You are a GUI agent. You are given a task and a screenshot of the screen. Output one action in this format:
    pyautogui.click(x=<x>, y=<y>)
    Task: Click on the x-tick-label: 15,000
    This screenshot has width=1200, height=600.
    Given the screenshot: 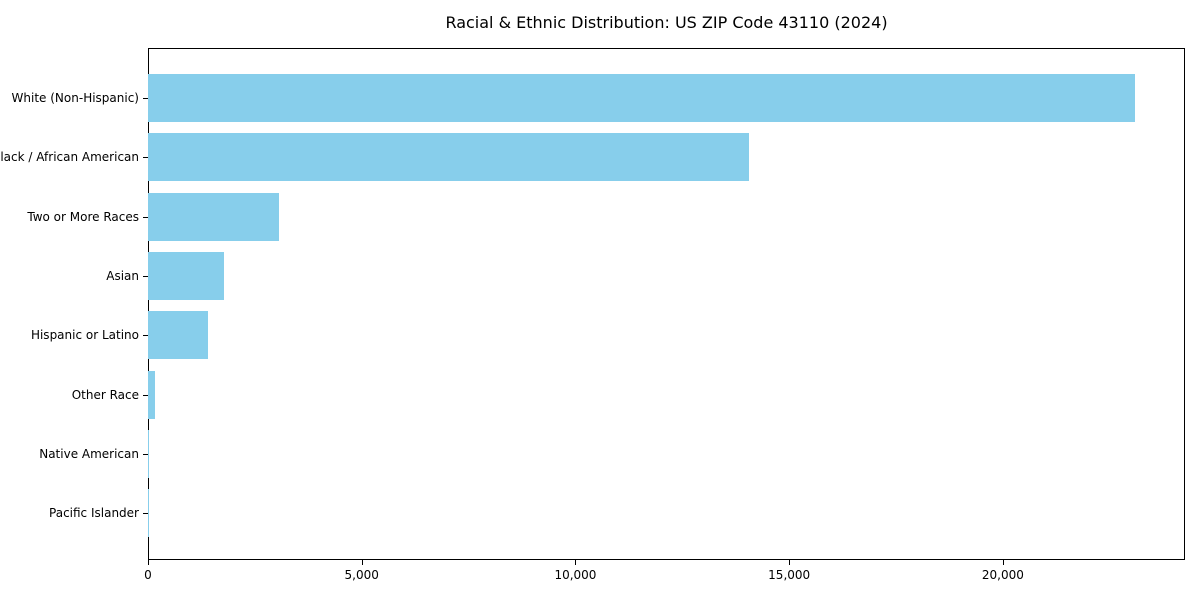 What is the action you would take?
    pyautogui.click(x=789, y=575)
    